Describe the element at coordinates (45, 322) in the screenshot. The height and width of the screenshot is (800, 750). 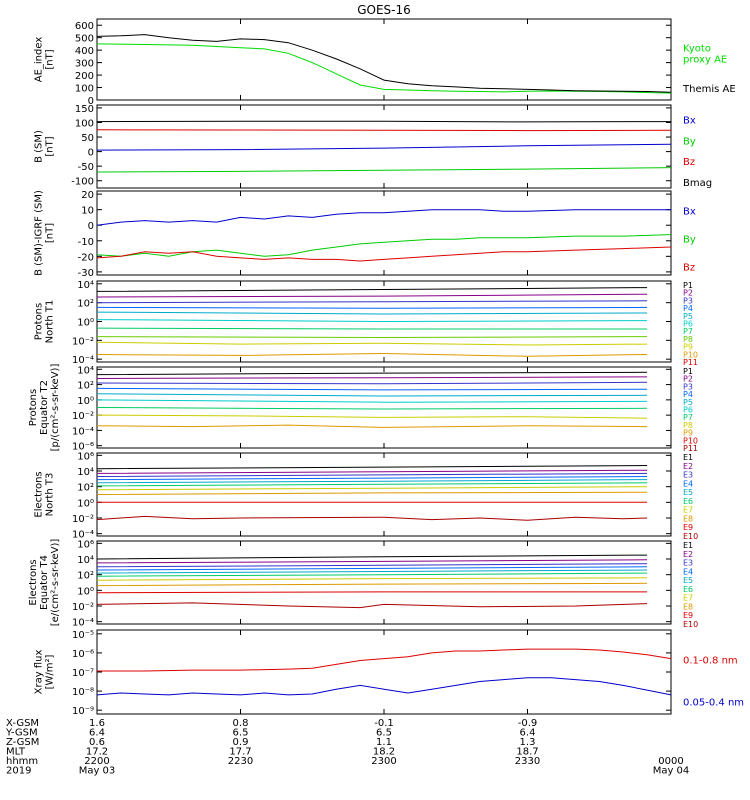
I see `y-axis-label: ProtonsNorth T1` at that location.